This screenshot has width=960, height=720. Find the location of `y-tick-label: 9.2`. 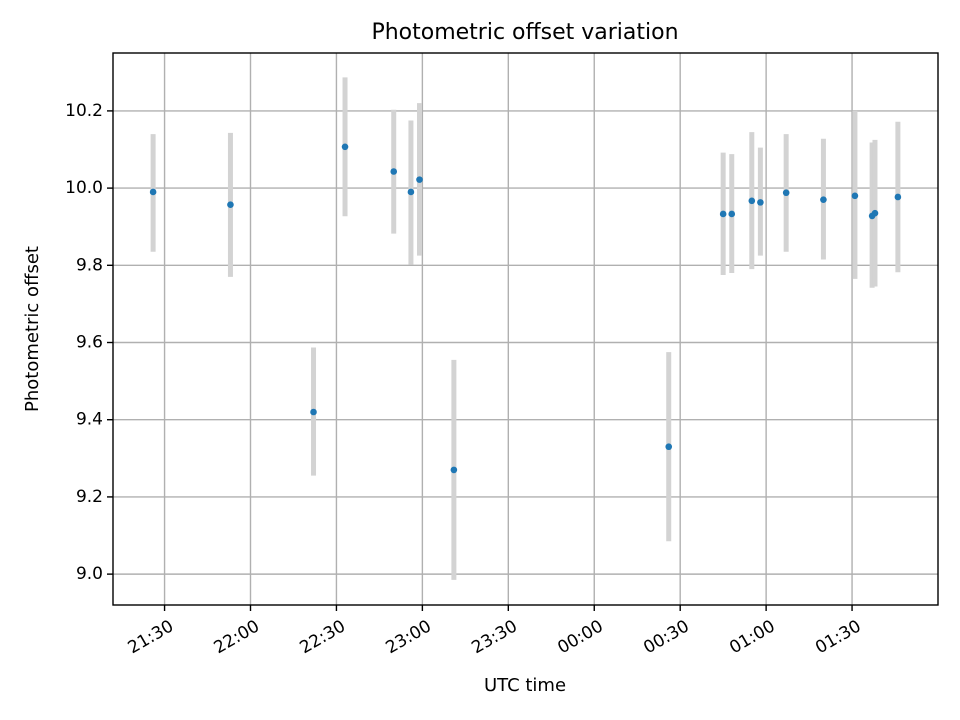

y-tick-label: 9.2 is located at coordinates (89, 497).